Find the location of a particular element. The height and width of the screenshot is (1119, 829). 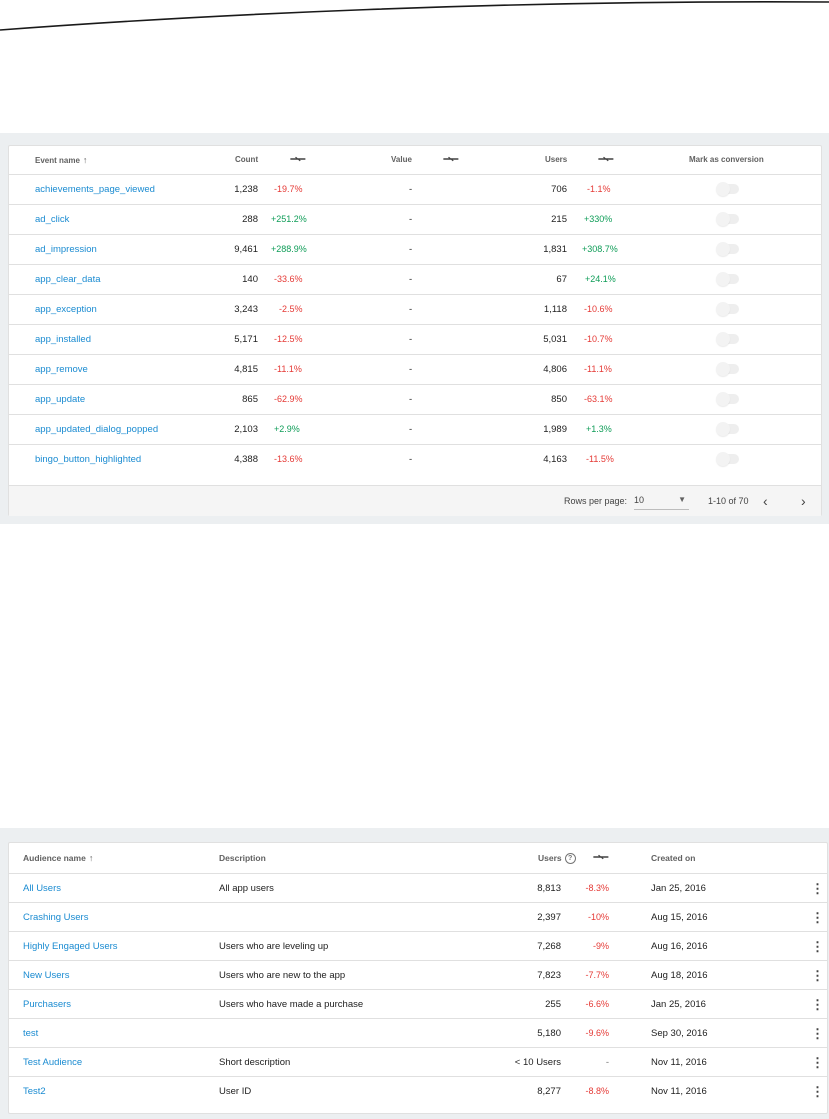

users-column-header: Users? is located at coordinates (557, 858).